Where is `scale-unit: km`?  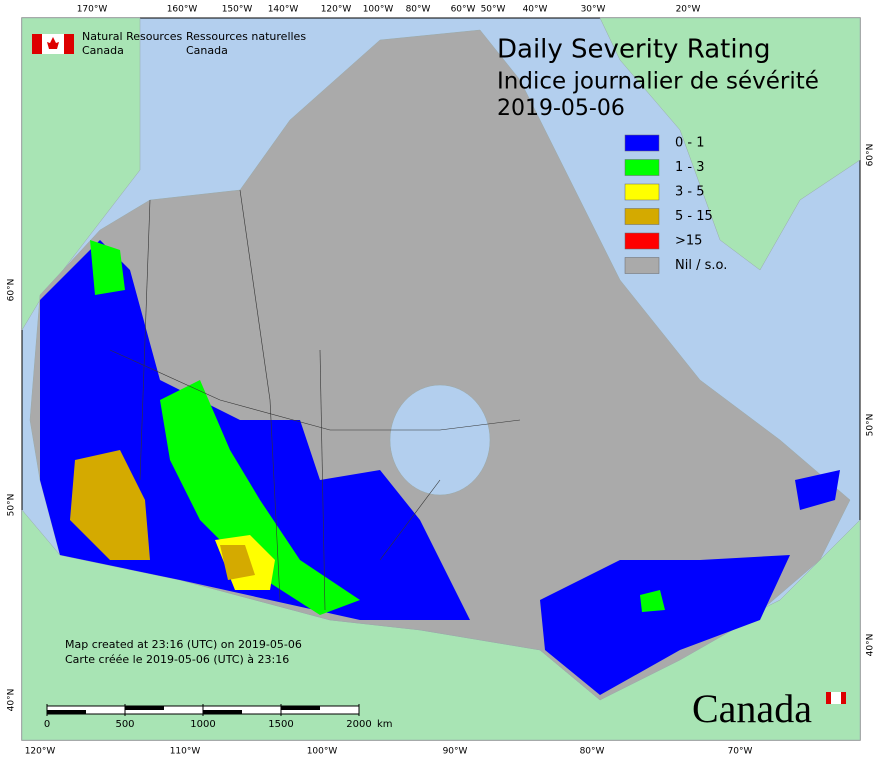 scale-unit: km is located at coordinates (385, 724).